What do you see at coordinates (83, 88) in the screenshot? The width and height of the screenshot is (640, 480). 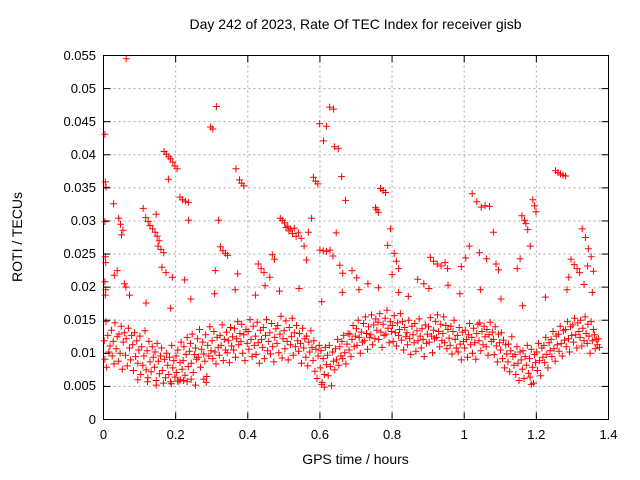 I see `y-tick-label: 0.05` at bounding box center [83, 88].